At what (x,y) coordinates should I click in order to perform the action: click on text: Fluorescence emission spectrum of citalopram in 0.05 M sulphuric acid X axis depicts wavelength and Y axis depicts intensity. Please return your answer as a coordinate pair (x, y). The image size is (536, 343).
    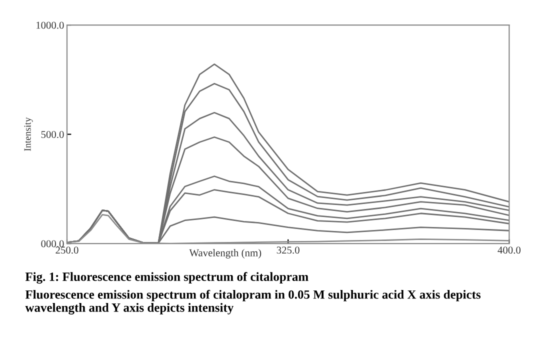
    Looking at the image, I should click on (253, 302).